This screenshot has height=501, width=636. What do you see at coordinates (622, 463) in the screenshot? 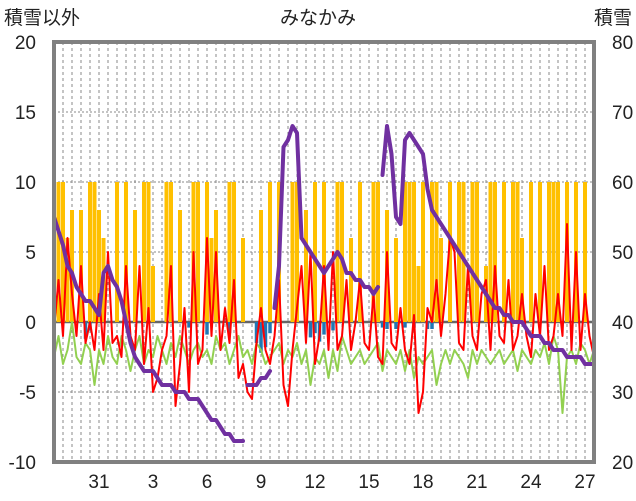
I see `right-tick-label: 20` at bounding box center [622, 463].